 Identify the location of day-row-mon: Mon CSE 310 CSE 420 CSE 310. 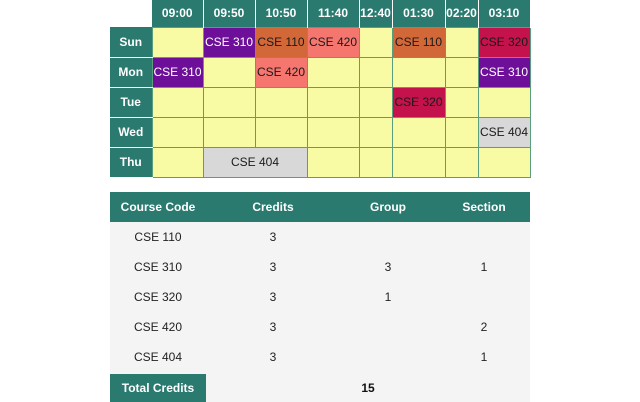
(320, 72).